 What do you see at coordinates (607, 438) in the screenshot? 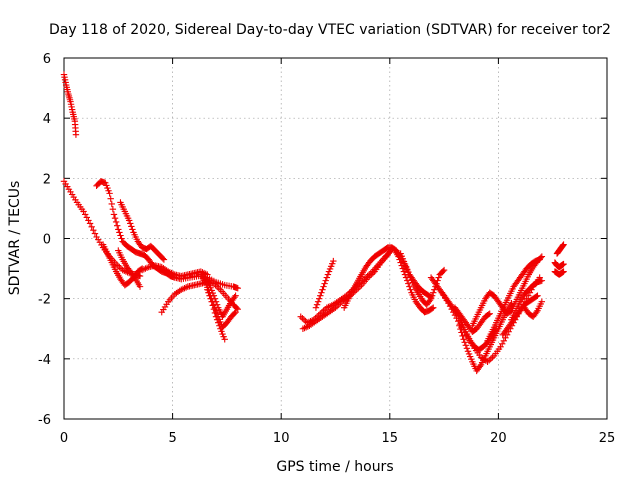
I see `x-tick-label: 25` at bounding box center [607, 438].